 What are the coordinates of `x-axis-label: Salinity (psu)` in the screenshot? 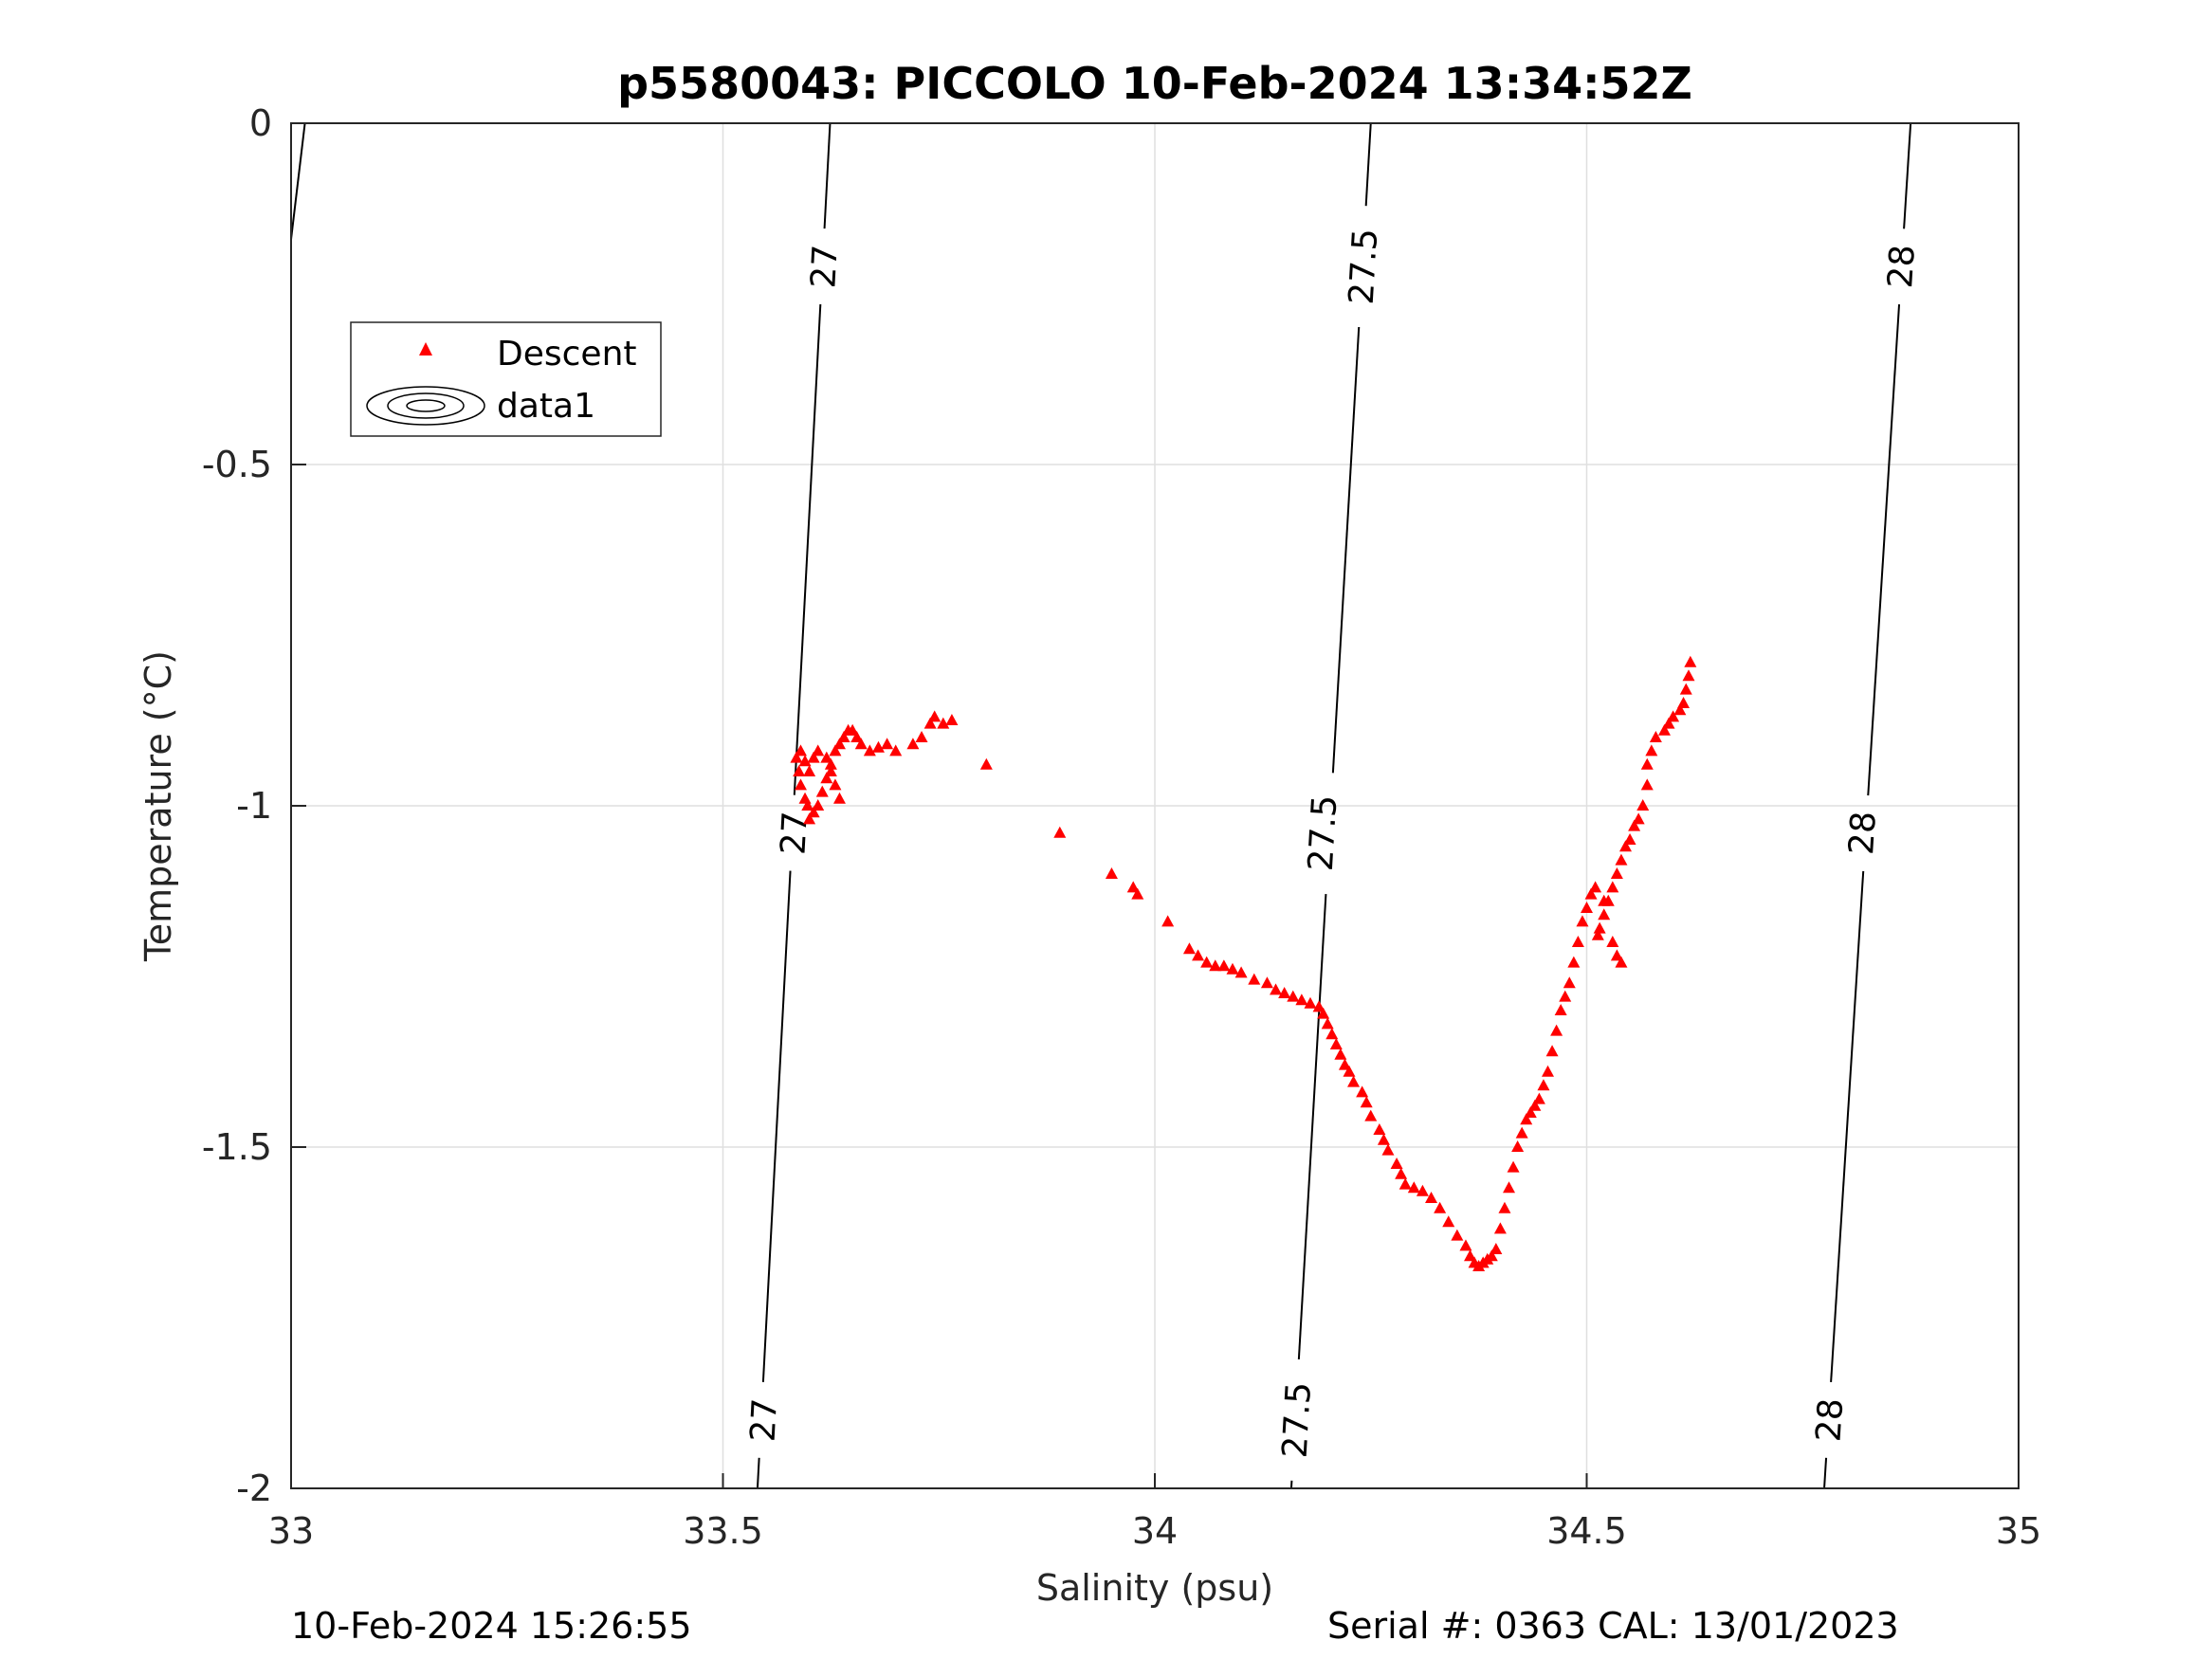 It's located at (1154, 1588).